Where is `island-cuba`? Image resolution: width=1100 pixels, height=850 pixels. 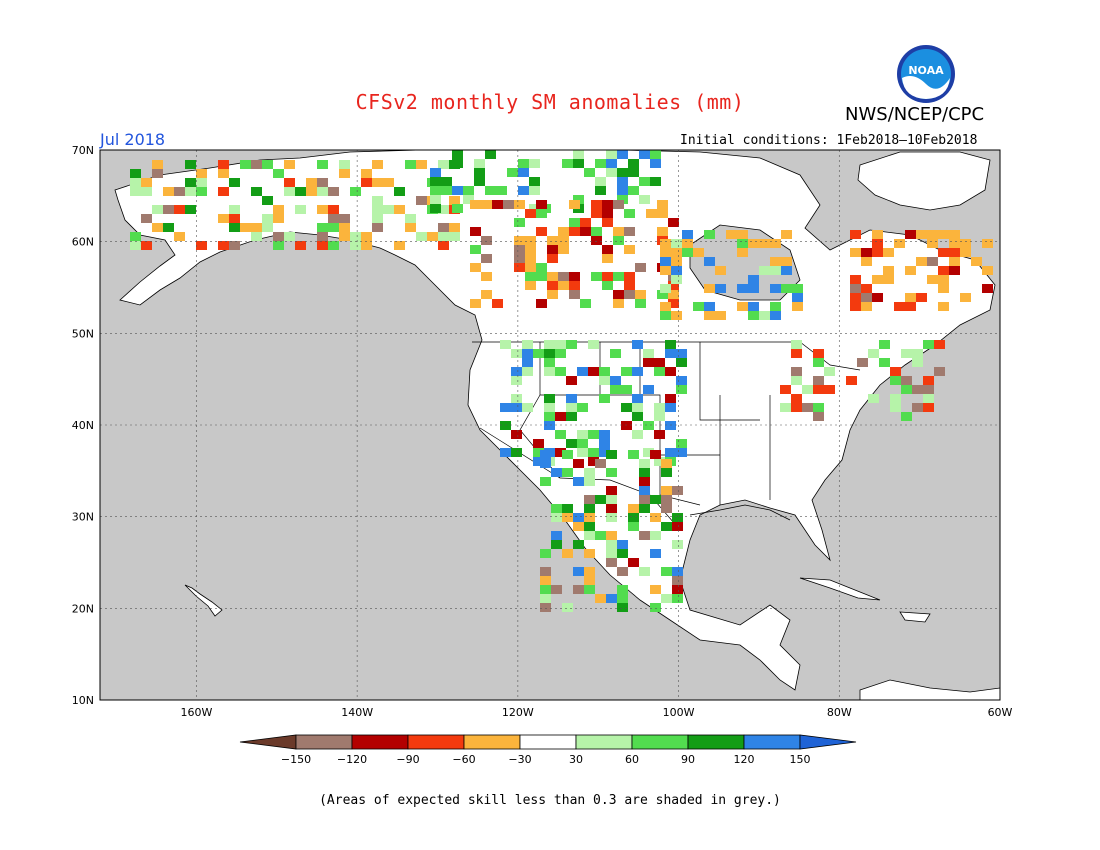
island-cuba is located at coordinates (840, 589).